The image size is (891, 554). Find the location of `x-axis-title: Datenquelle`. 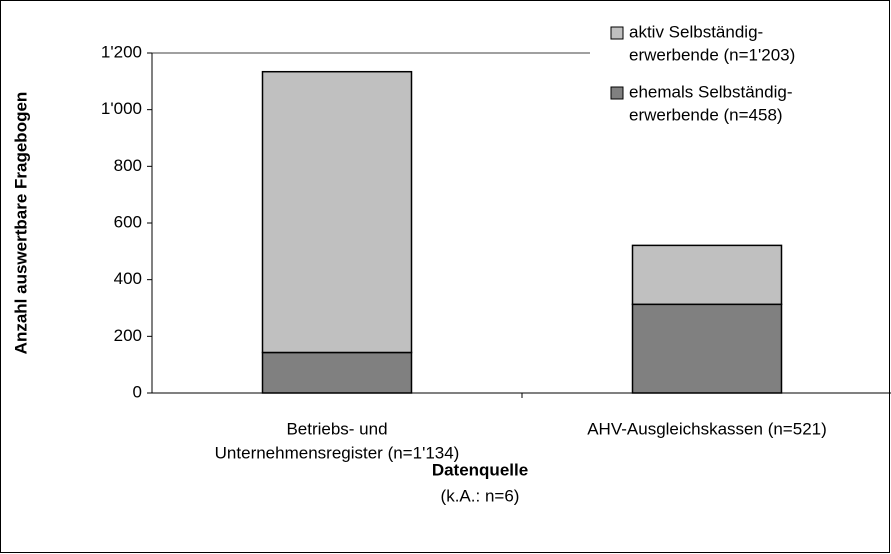

x-axis-title: Datenquelle is located at coordinates (480, 469).